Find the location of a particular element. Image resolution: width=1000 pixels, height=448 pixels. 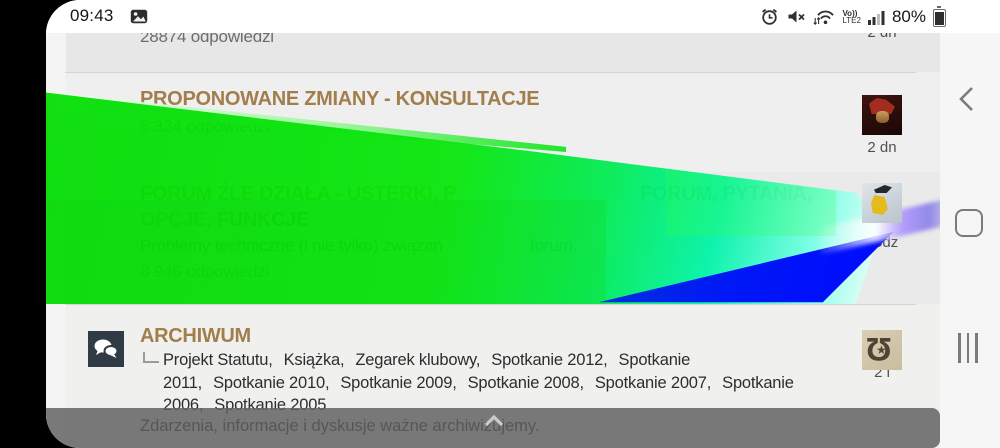

chevron-up-icon is located at coordinates (494, 420).